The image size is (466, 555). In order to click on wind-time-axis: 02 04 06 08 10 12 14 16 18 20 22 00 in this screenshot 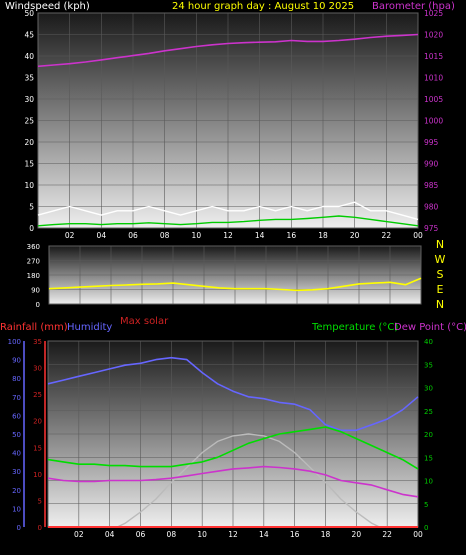, I will do `click(244, 235)`.